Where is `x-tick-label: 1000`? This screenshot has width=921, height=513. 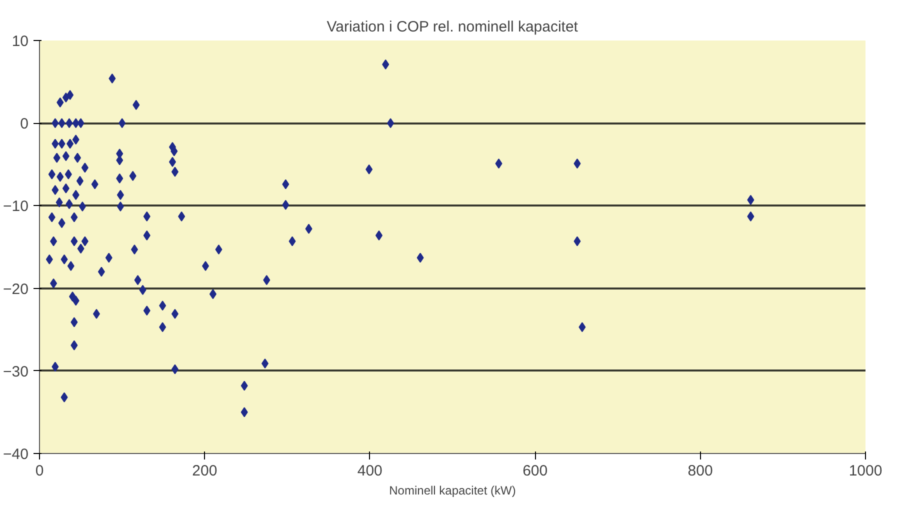
x-tick-label: 1000 is located at coordinates (865, 471).